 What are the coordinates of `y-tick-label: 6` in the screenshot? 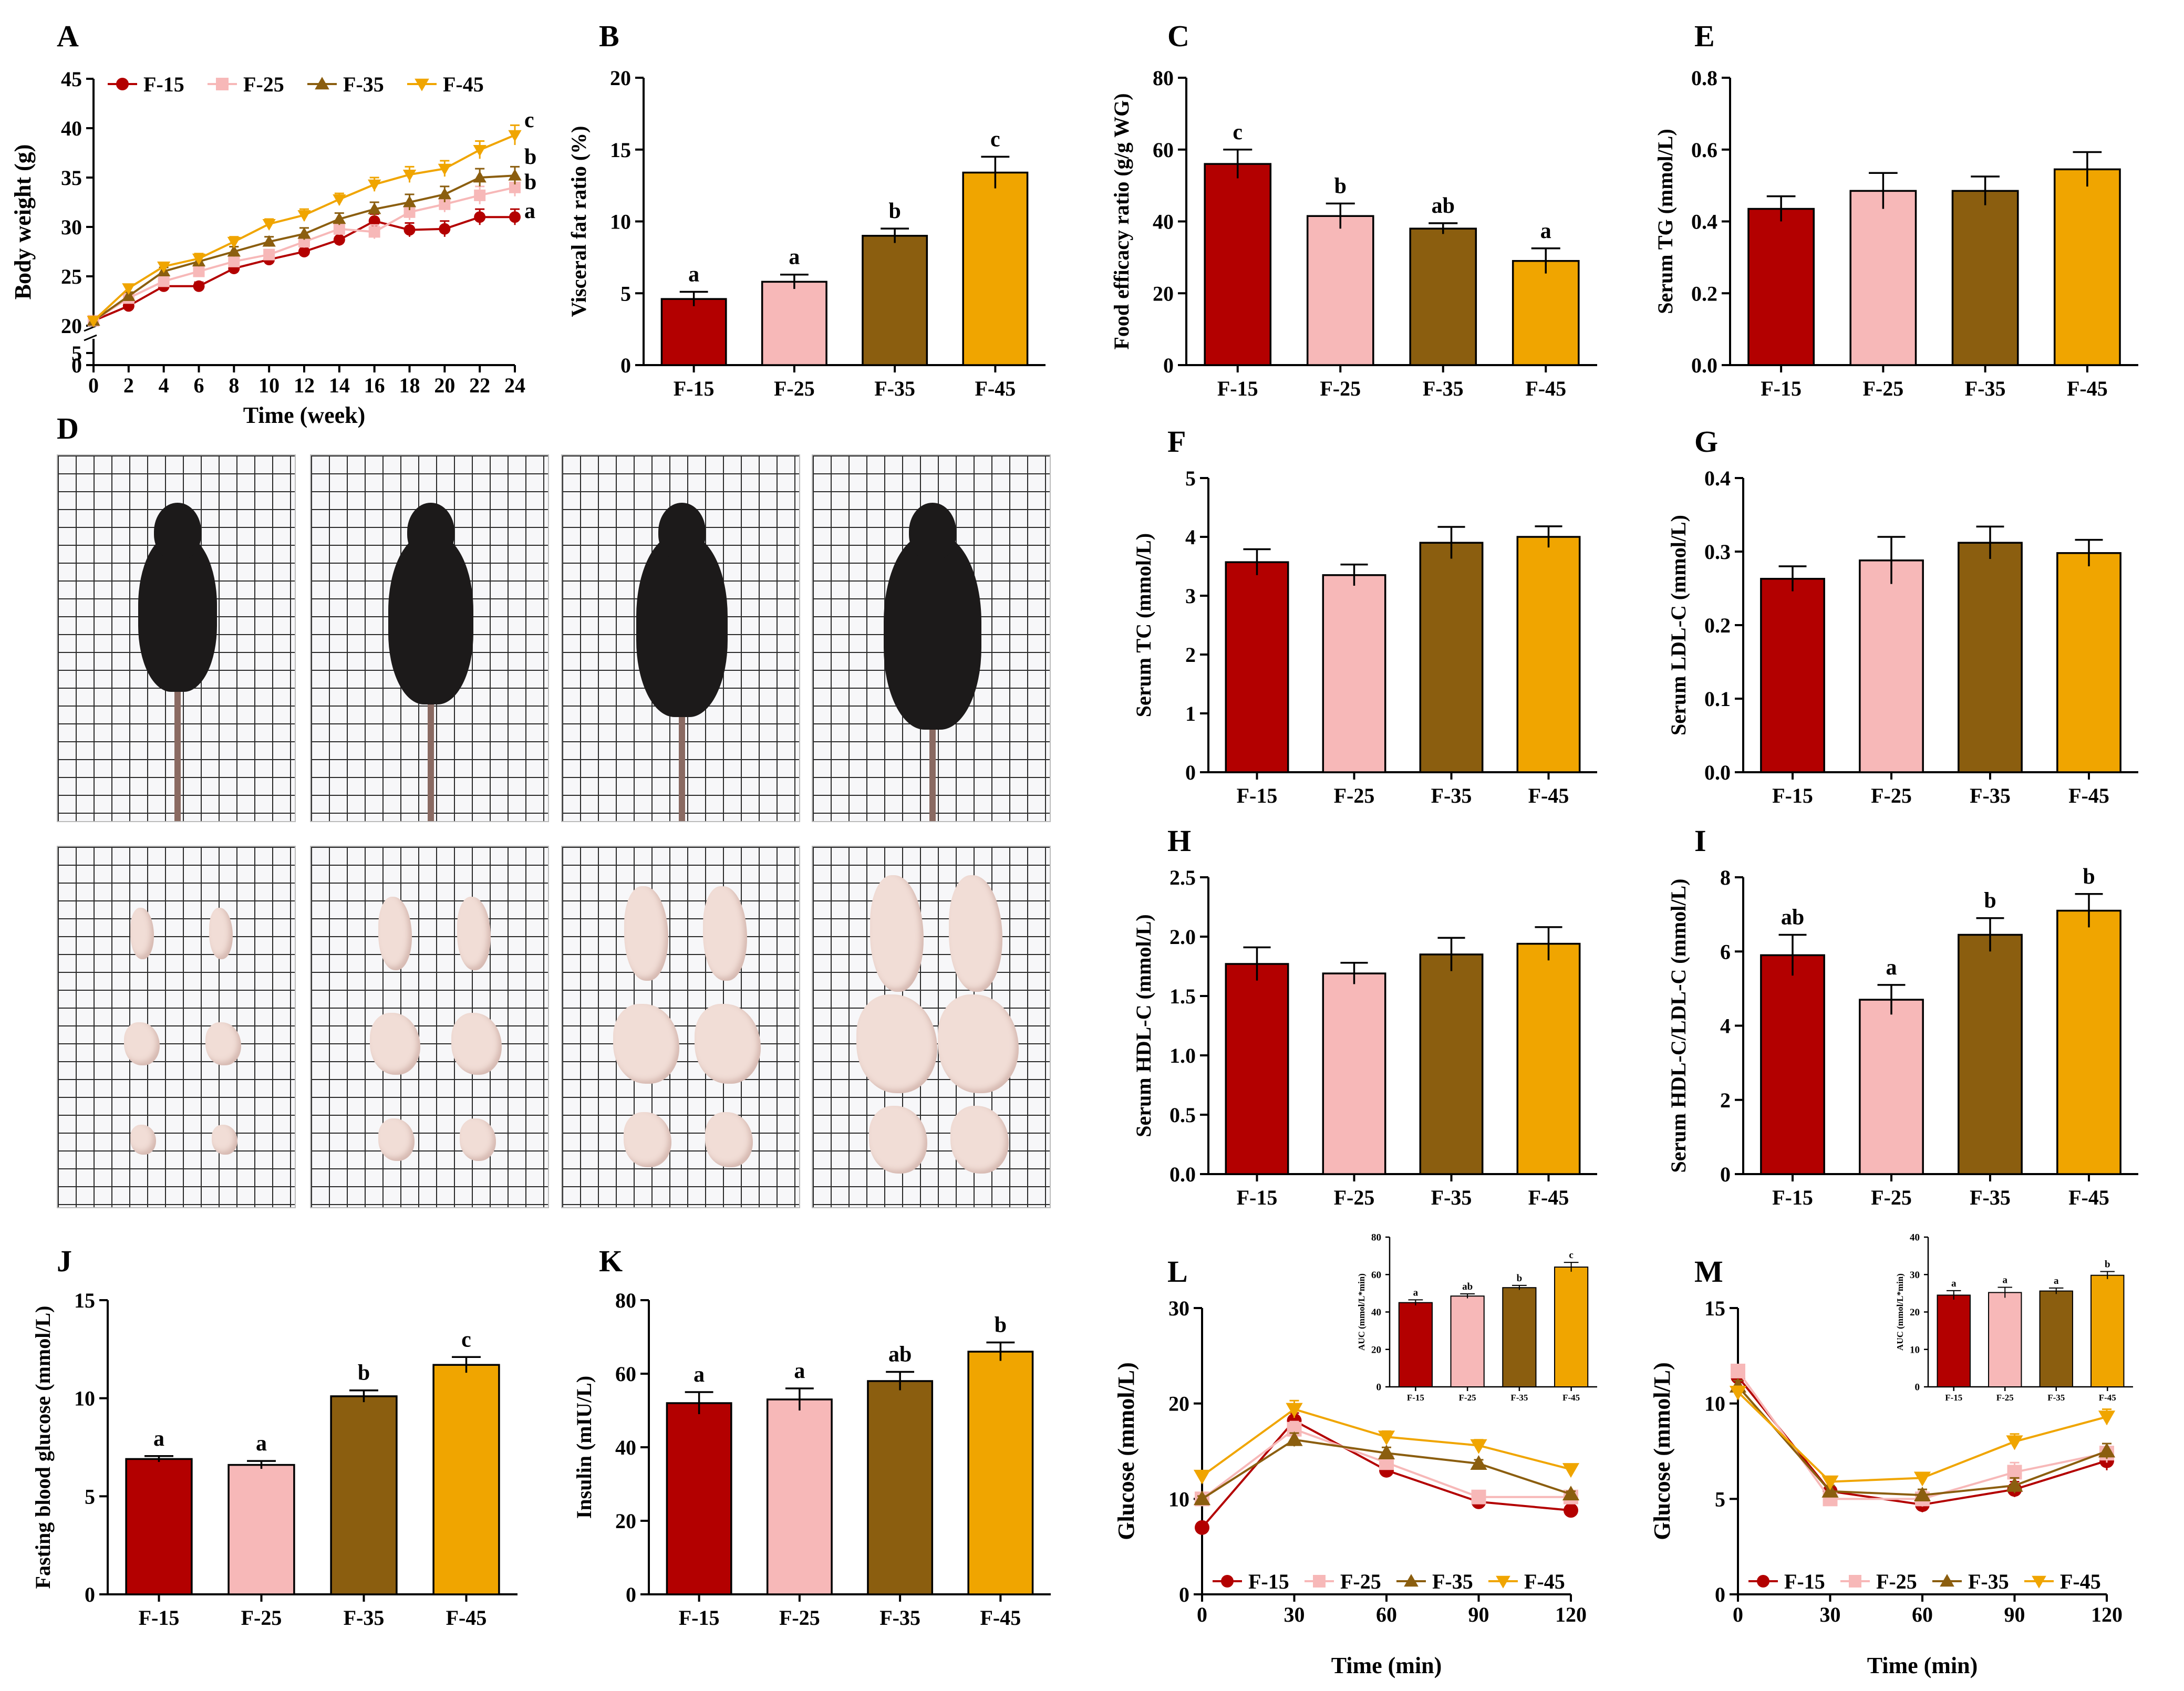 It's located at (1725, 951).